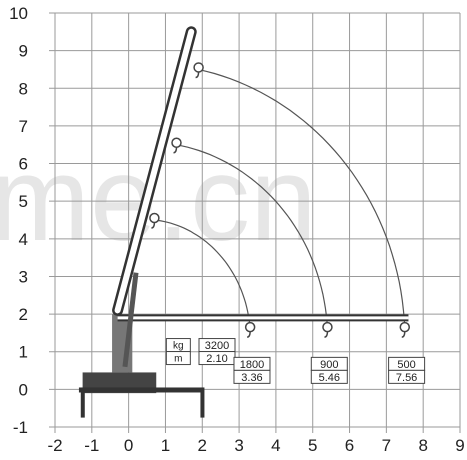 This screenshot has width=467, height=460. What do you see at coordinates (23, 88) in the screenshot?
I see `y-tick-label: 8` at bounding box center [23, 88].